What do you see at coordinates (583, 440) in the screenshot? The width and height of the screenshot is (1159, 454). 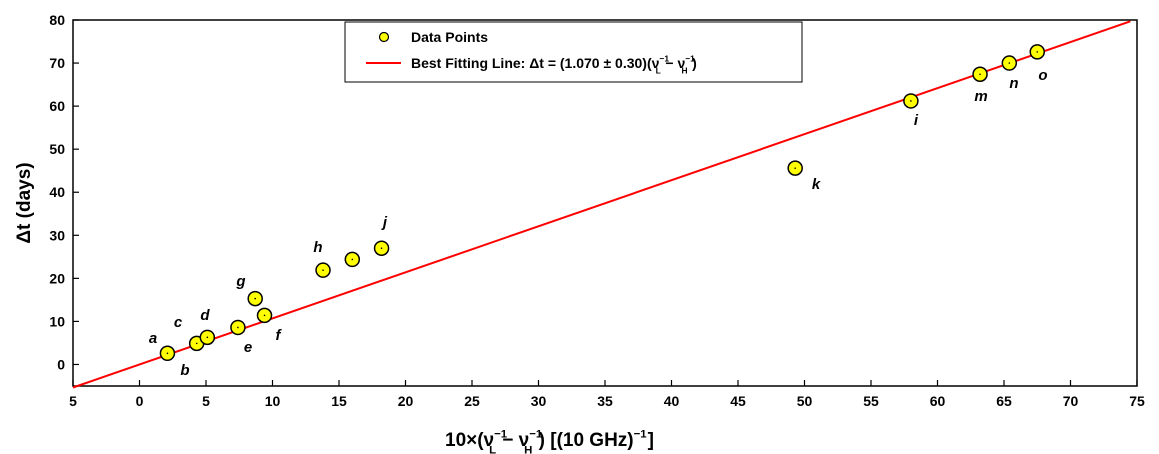 I see `text-part: ) [(10 GHz)` at bounding box center [583, 440].